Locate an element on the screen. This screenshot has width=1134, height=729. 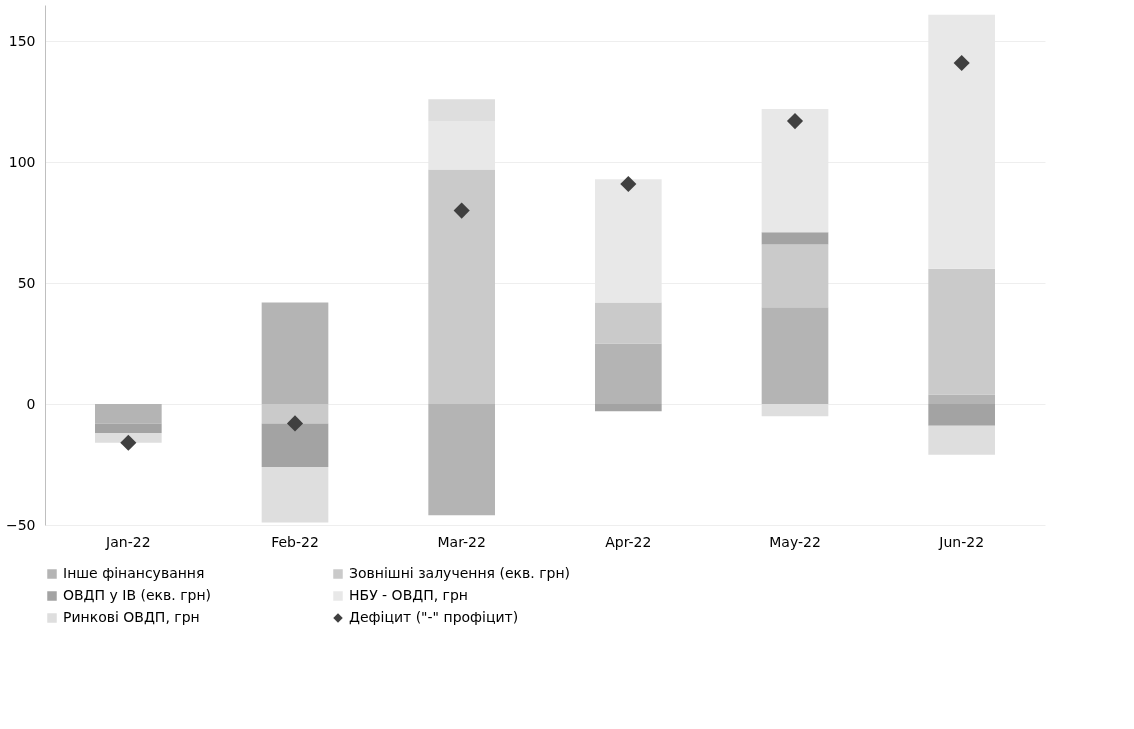
x-tick-label: Jan-22 is located at coordinates (128, 541).